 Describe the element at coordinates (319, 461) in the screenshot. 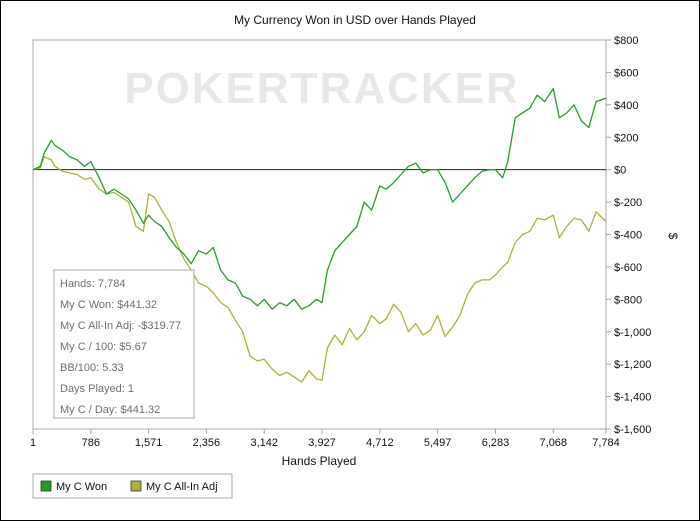

I see `x-axis-title: Hands Played` at that location.